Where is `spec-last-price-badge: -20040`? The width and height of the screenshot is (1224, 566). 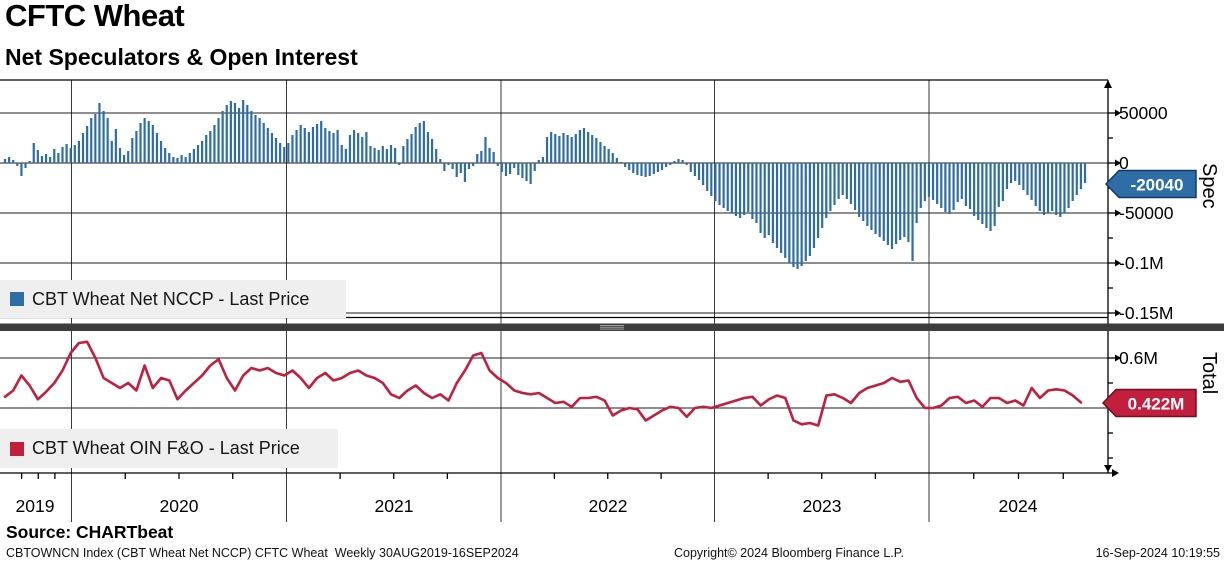 spec-last-price-badge: -20040 is located at coordinates (1150, 184).